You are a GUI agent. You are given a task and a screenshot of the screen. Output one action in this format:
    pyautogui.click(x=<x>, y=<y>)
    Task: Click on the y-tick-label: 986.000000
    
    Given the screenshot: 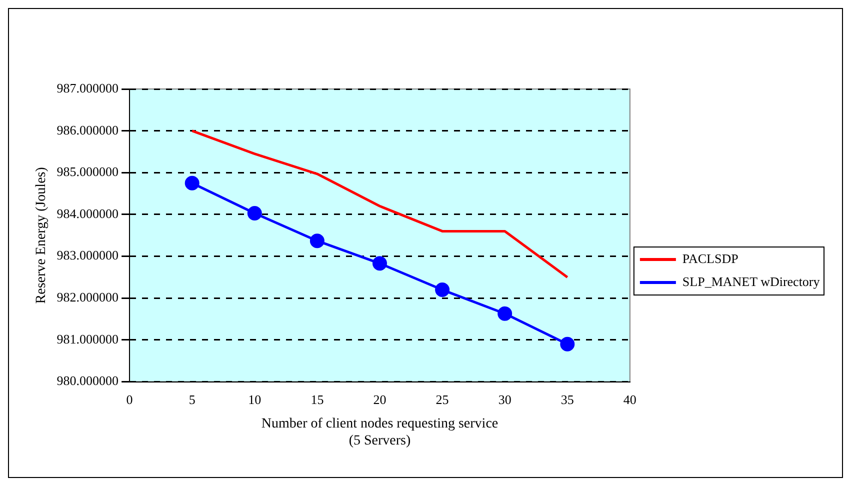 What is the action you would take?
    pyautogui.click(x=87, y=130)
    